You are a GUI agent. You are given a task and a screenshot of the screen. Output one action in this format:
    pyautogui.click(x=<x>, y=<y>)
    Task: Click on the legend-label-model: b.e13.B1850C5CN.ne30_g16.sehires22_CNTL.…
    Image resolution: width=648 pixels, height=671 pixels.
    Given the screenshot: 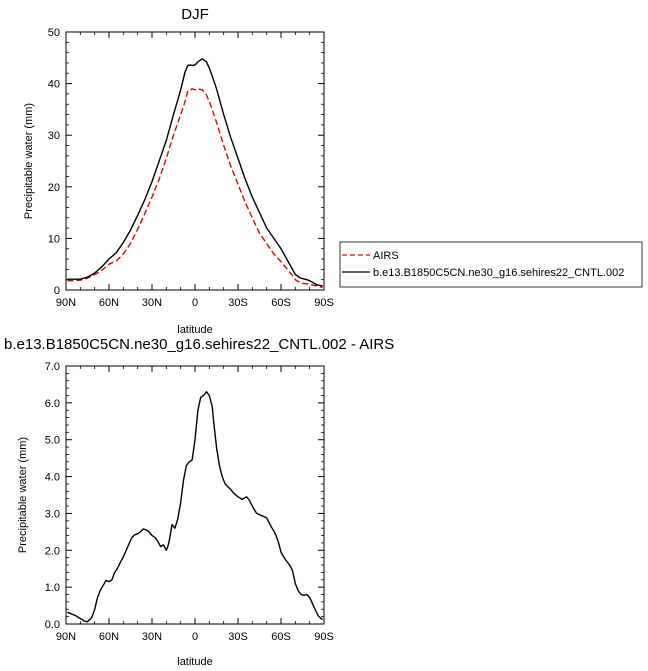 What is the action you would take?
    pyautogui.click(x=498, y=273)
    